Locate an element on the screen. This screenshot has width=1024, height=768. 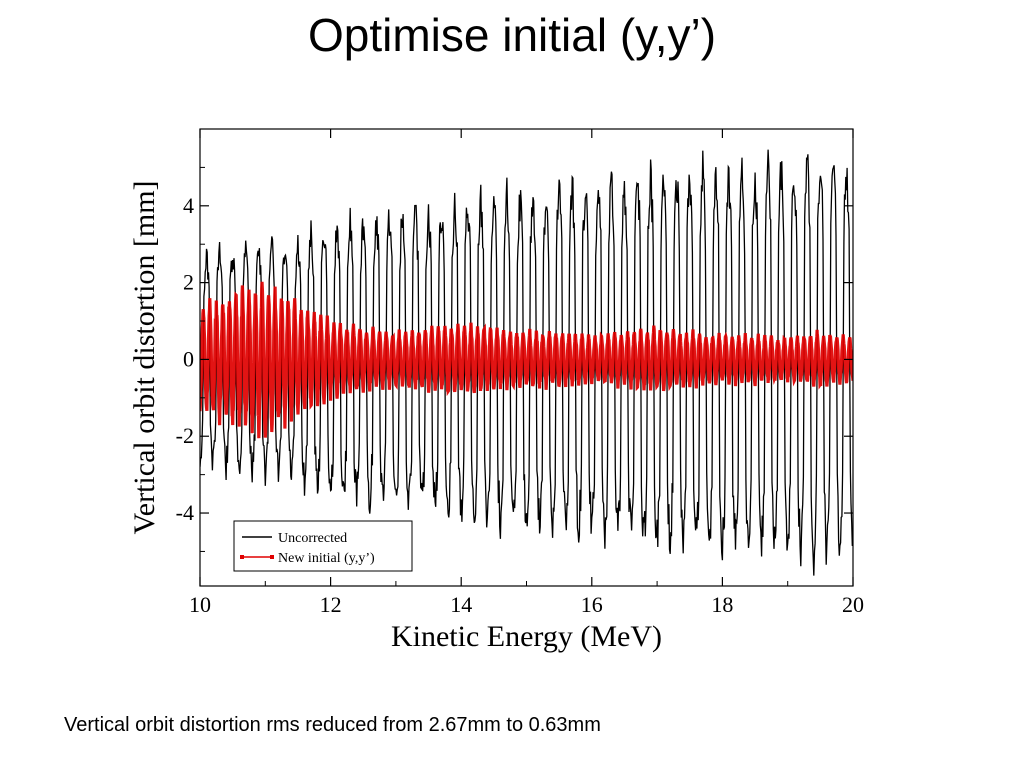
x-tick-label: 12 is located at coordinates (331, 604).